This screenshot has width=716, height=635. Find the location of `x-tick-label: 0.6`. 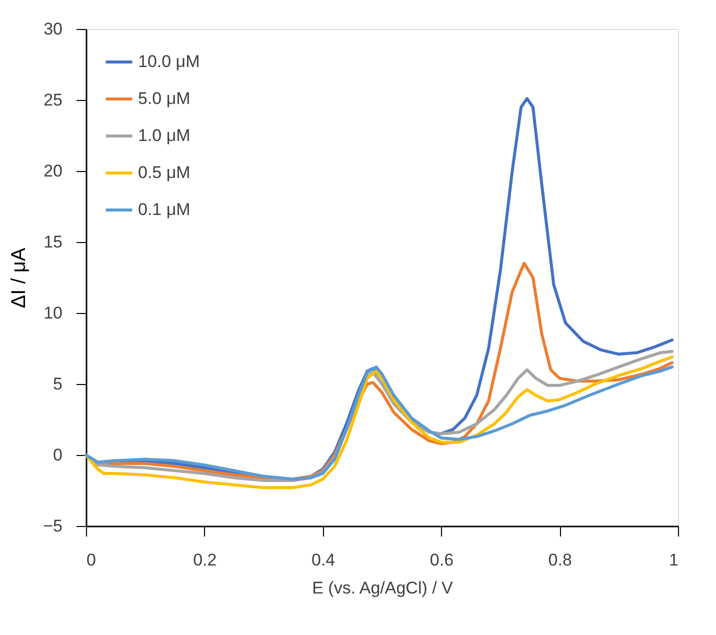

x-tick-label: 0.6 is located at coordinates (442, 560).